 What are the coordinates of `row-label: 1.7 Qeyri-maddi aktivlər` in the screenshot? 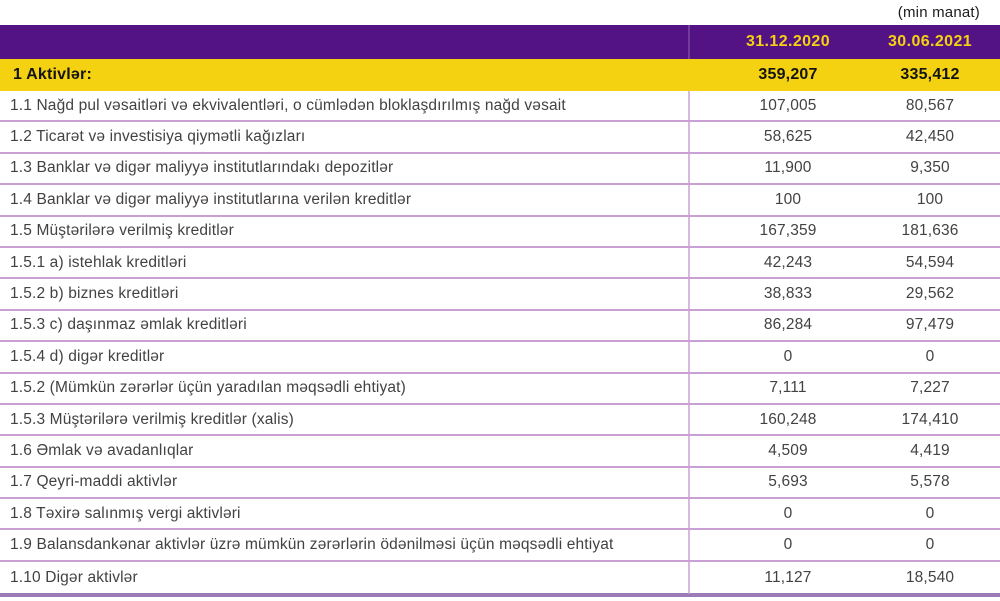 It's located at (94, 482).